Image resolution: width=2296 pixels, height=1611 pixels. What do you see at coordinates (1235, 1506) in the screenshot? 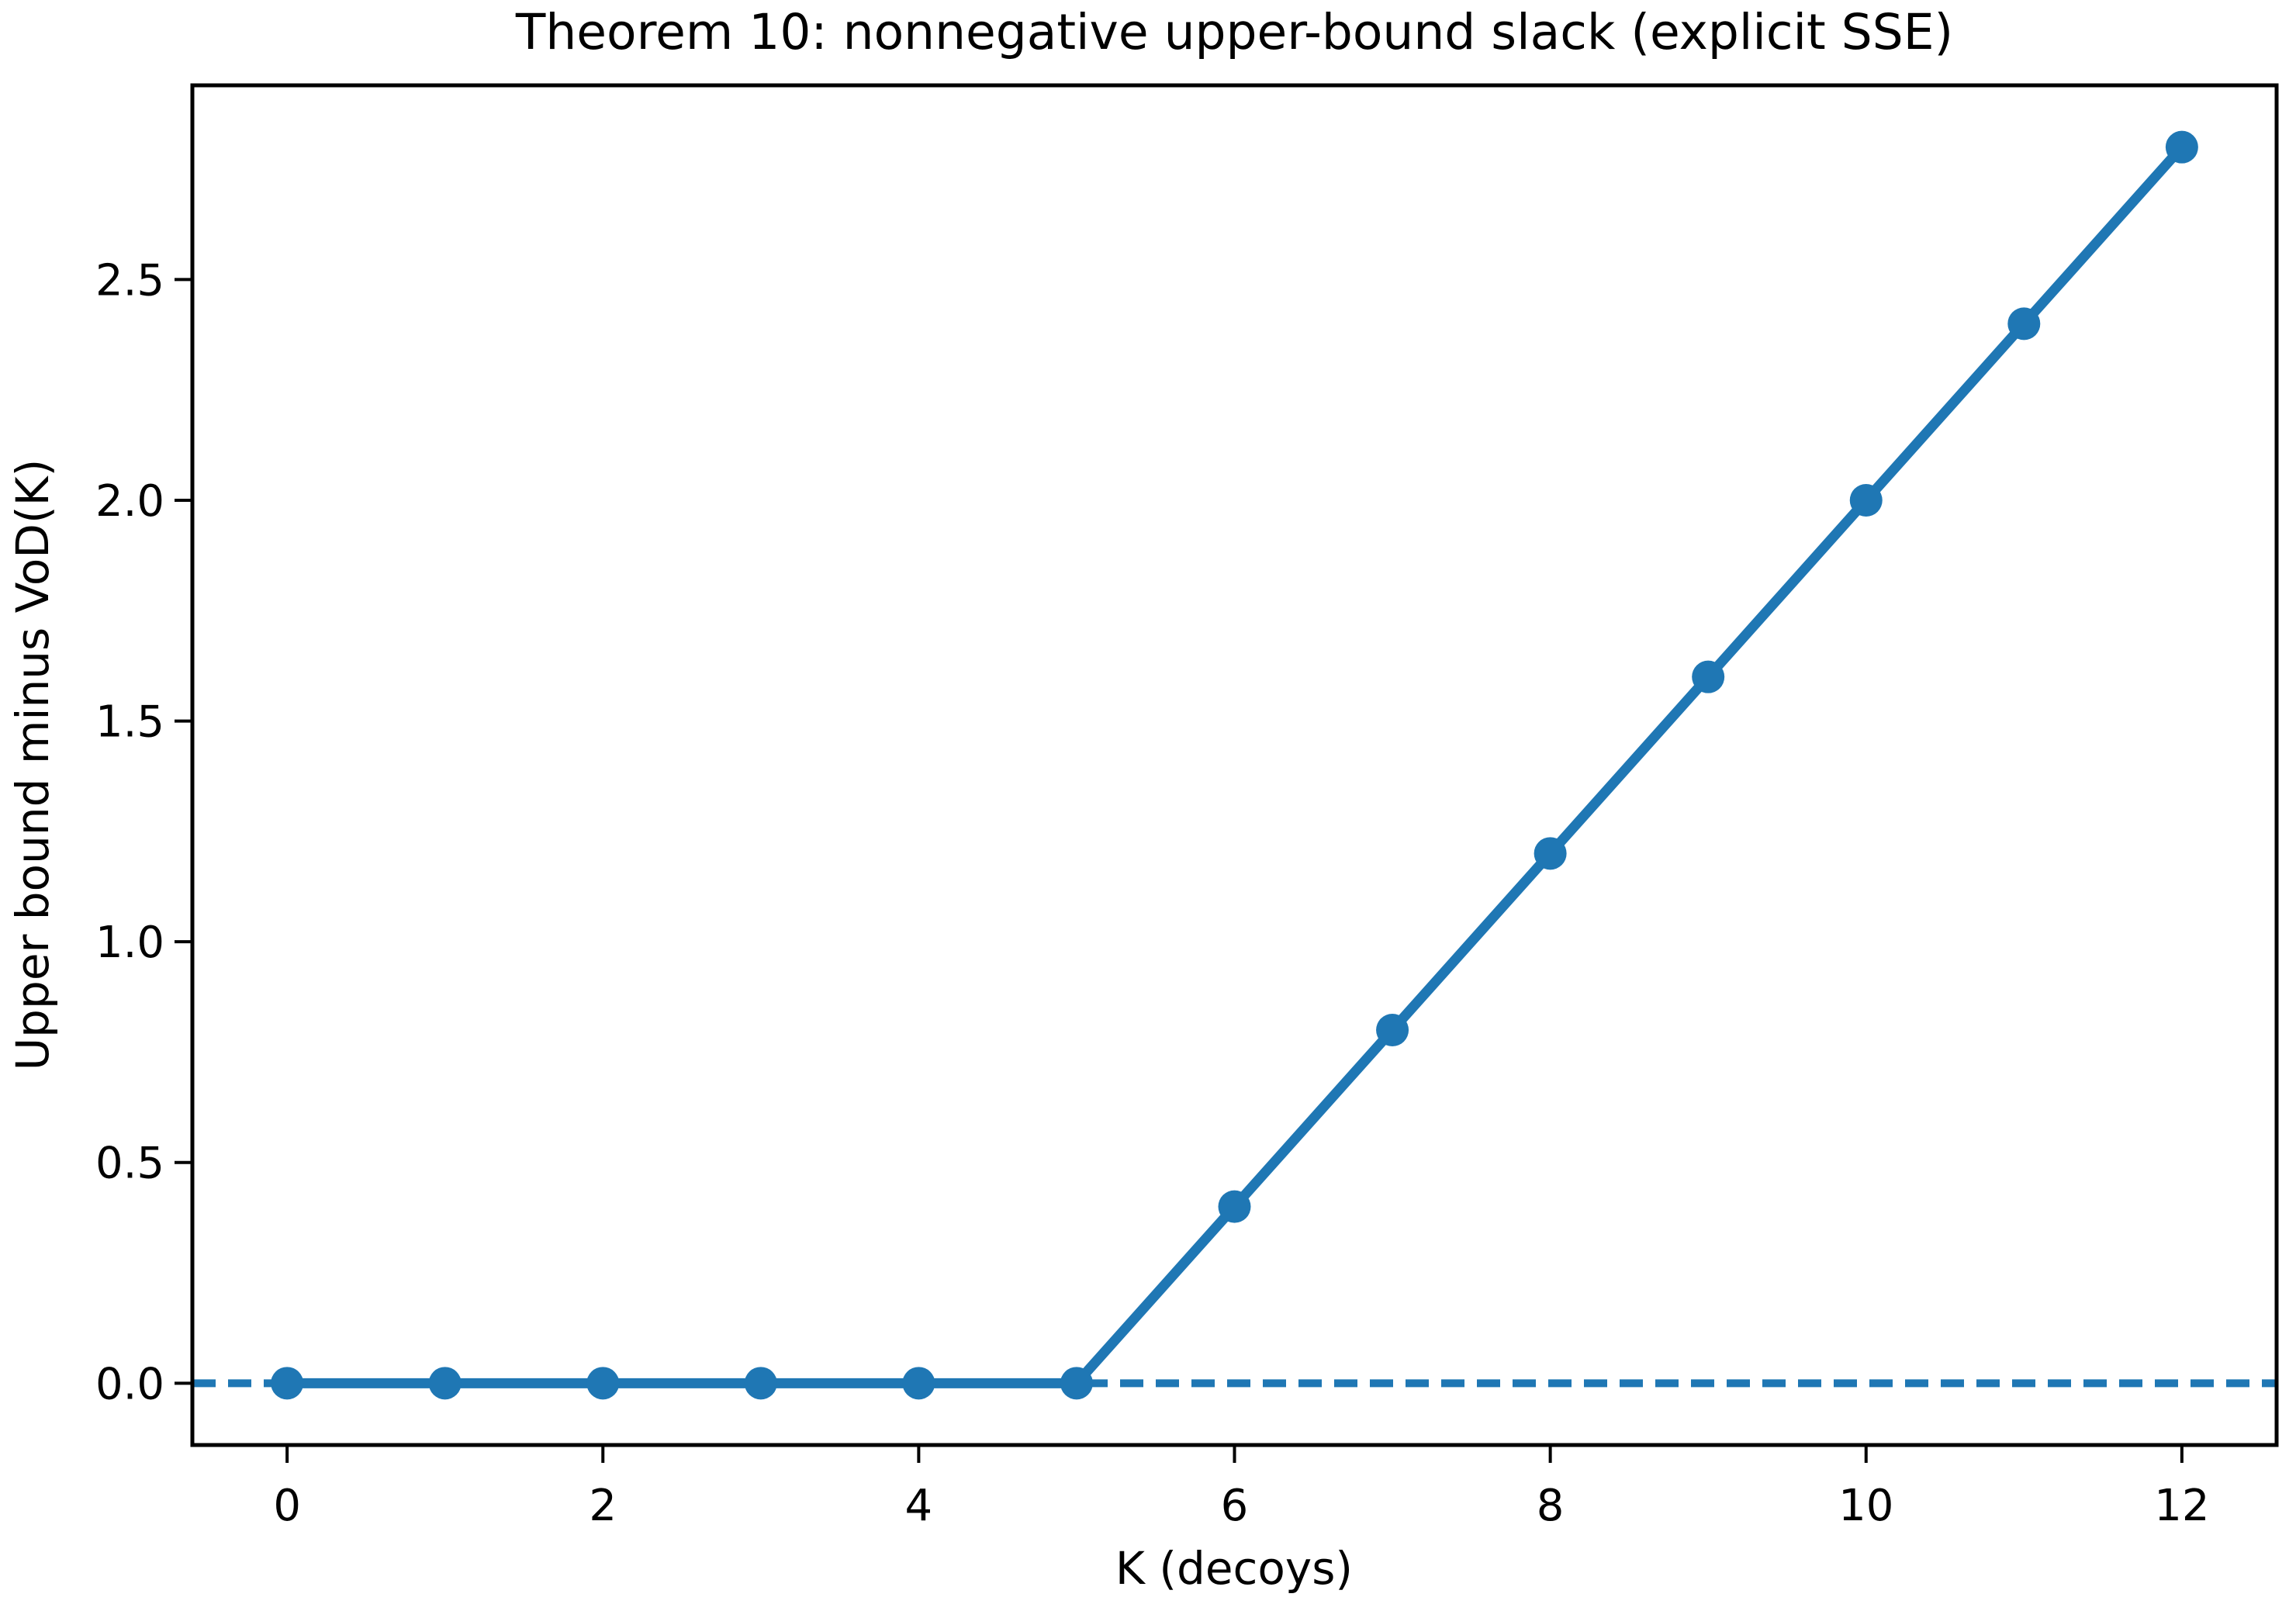
I see `x-tick-label: 6` at bounding box center [1235, 1506].